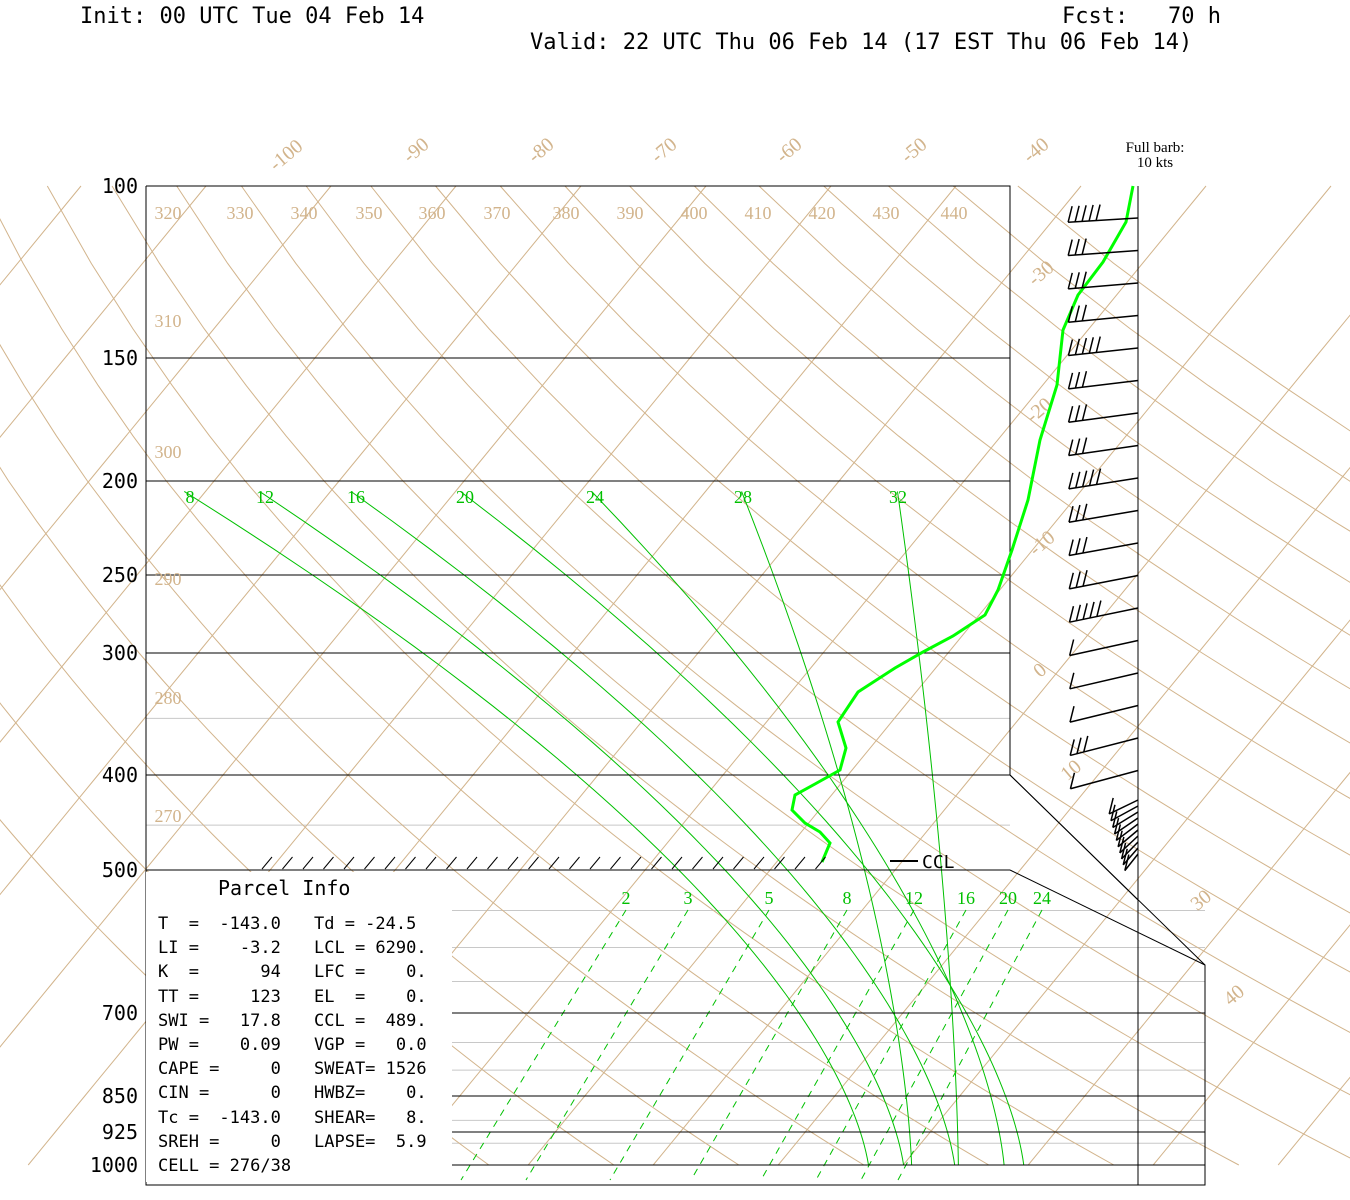 The image size is (1350, 1200). I want to click on mixing-ratio-label: 5, so click(769, 898).